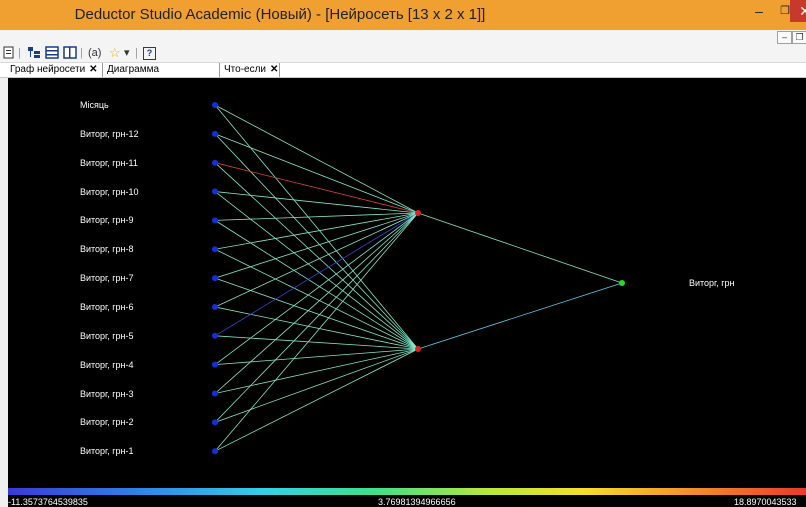  What do you see at coordinates (245, 69) in the screenshot?
I see `tab-label: Что-если` at bounding box center [245, 69].